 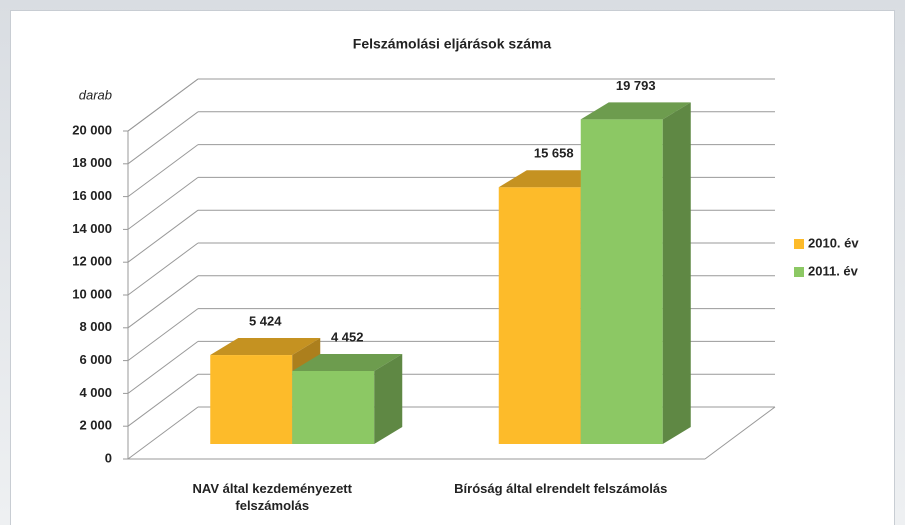 I want to click on y-tick-label: 8 000, so click(x=95, y=326).